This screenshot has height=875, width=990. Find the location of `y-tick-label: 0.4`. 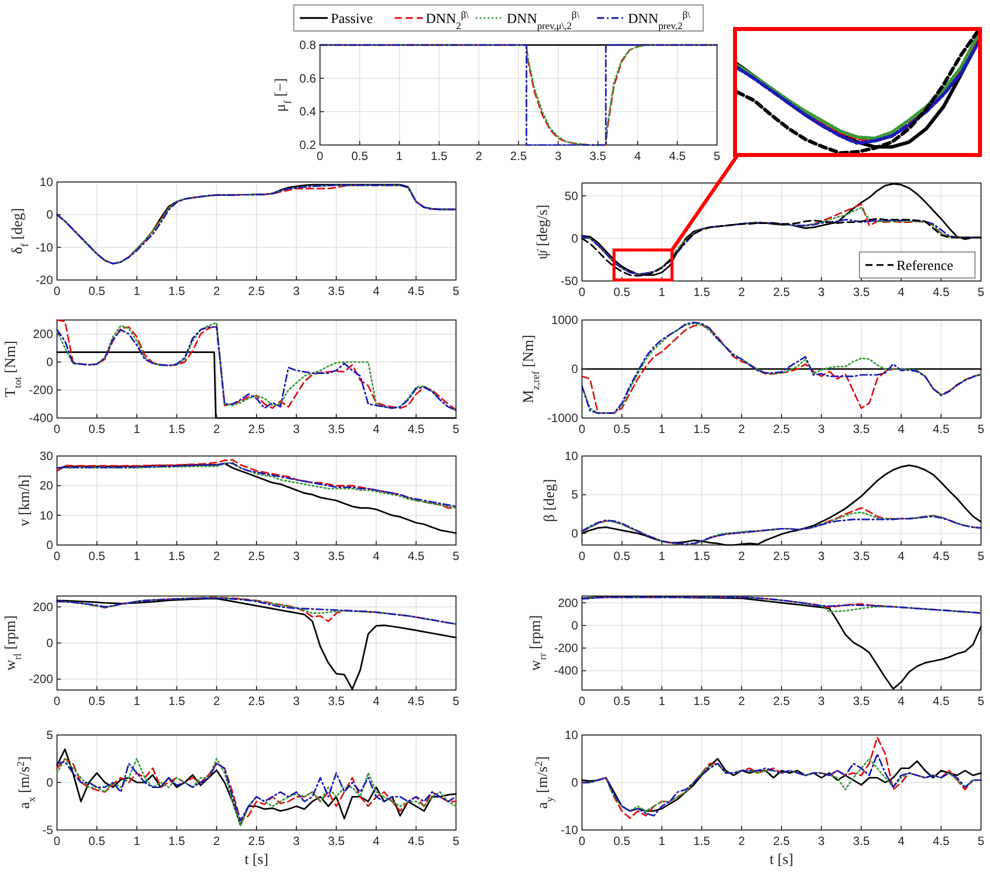

y-tick-label: 0.4 is located at coordinates (307, 111).